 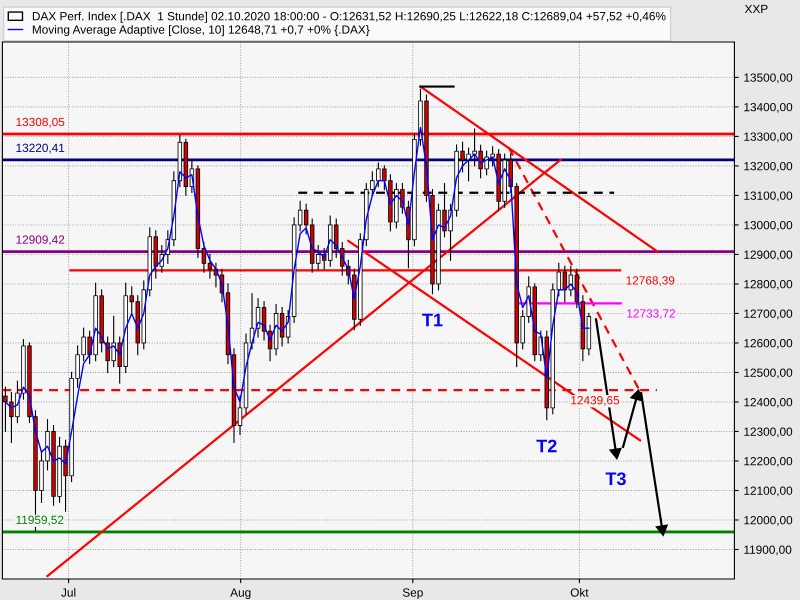 I want to click on y-tick-label: 12100,00, so click(x=768, y=491).